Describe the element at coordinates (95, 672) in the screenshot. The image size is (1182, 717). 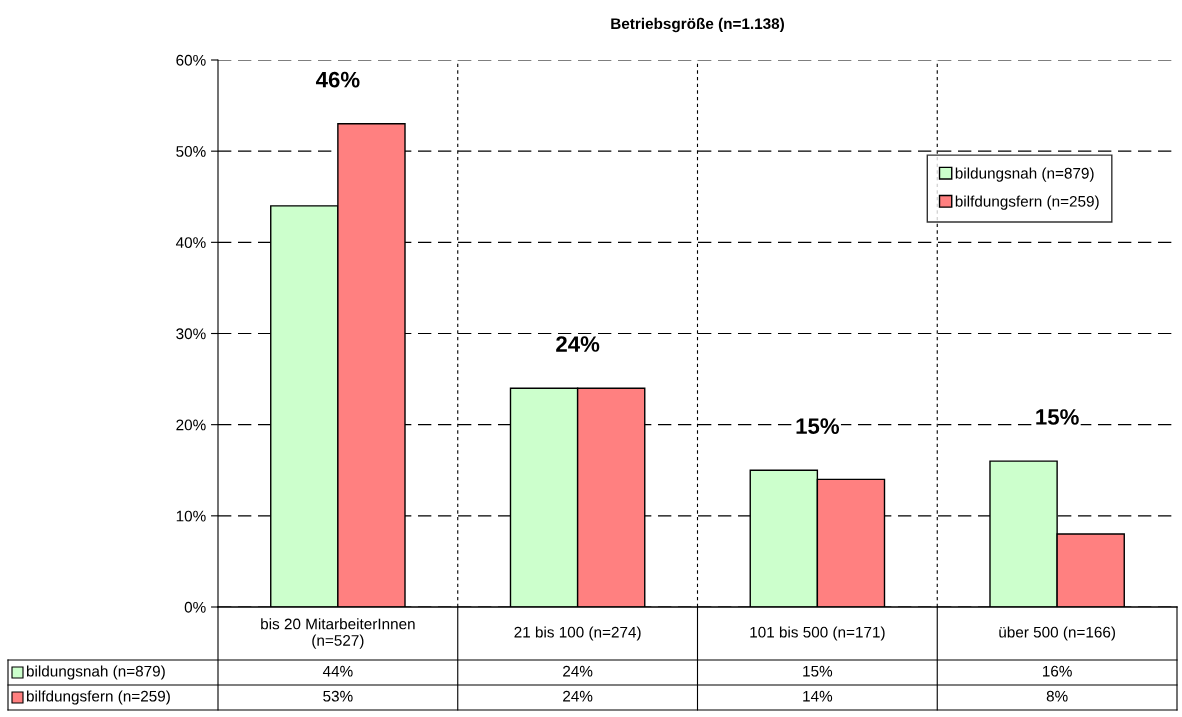
I see `text: bildungsnah (n=879)` at that location.